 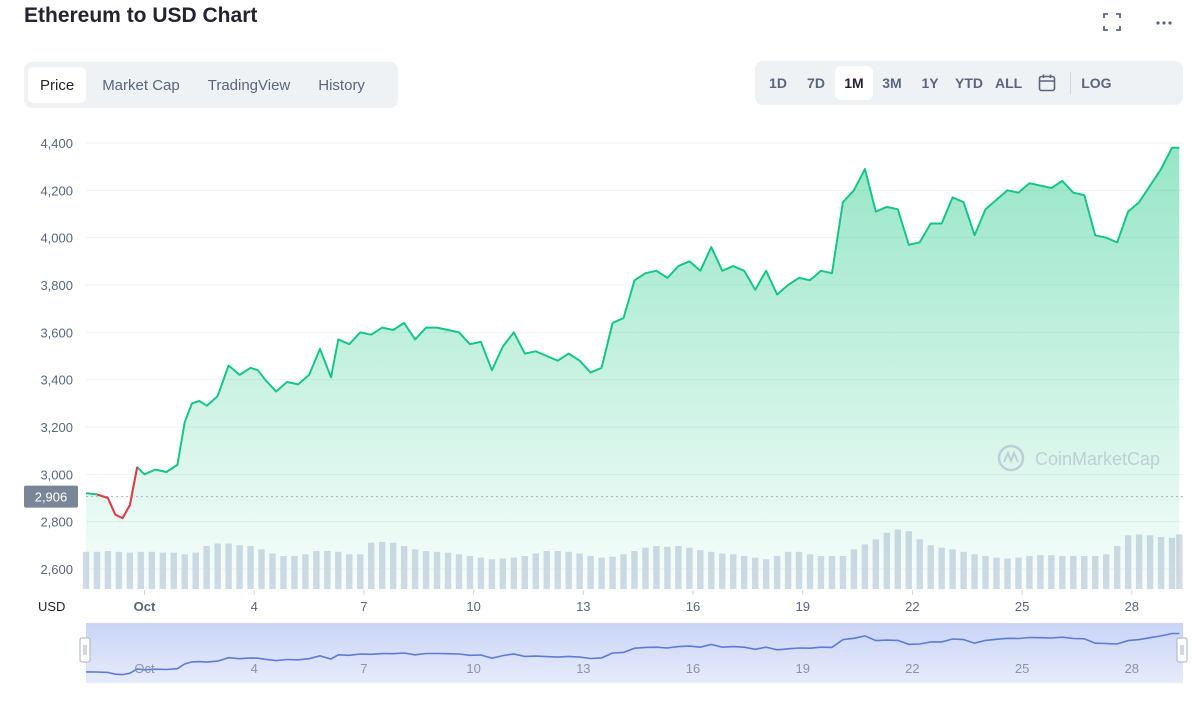 I want to click on watermark-logo-icon, so click(x=1011, y=458).